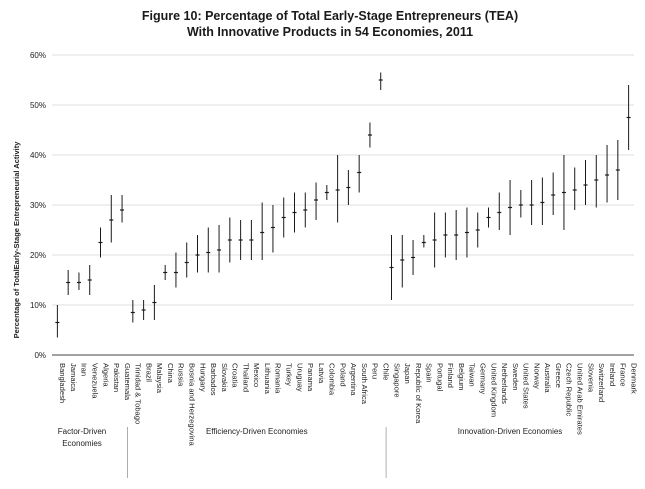 The image size is (645, 489). What do you see at coordinates (38, 105) in the screenshot?
I see `y-tick-label: 50%` at bounding box center [38, 105].